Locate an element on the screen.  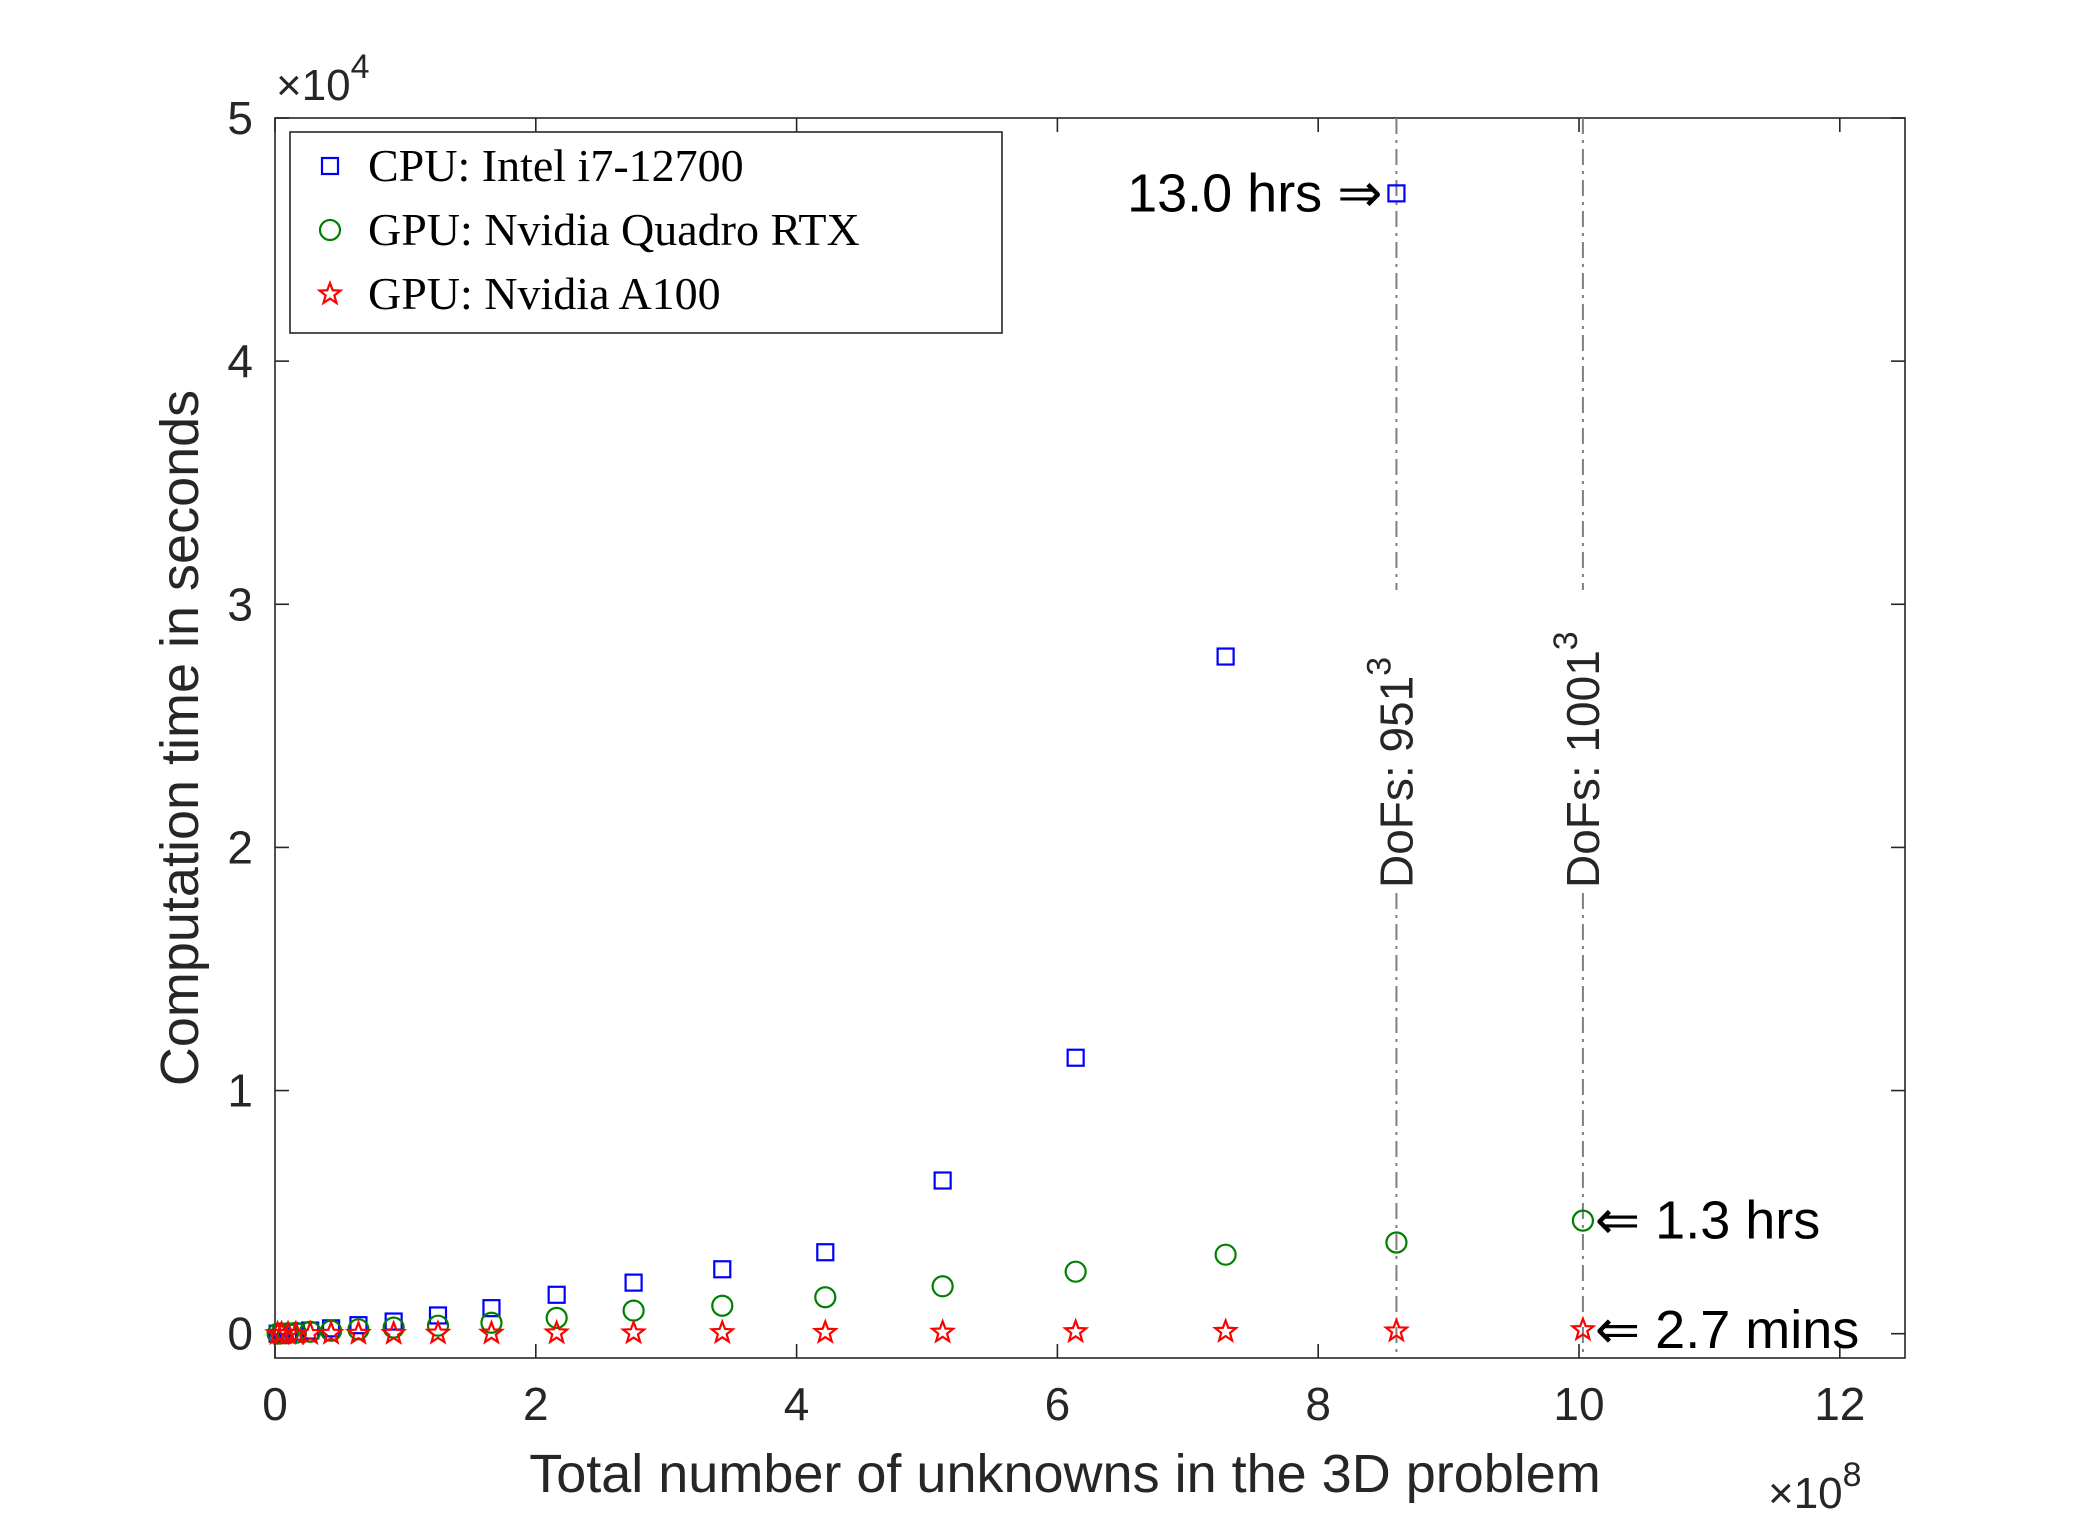
y-tick-label: 2 is located at coordinates (240, 847).